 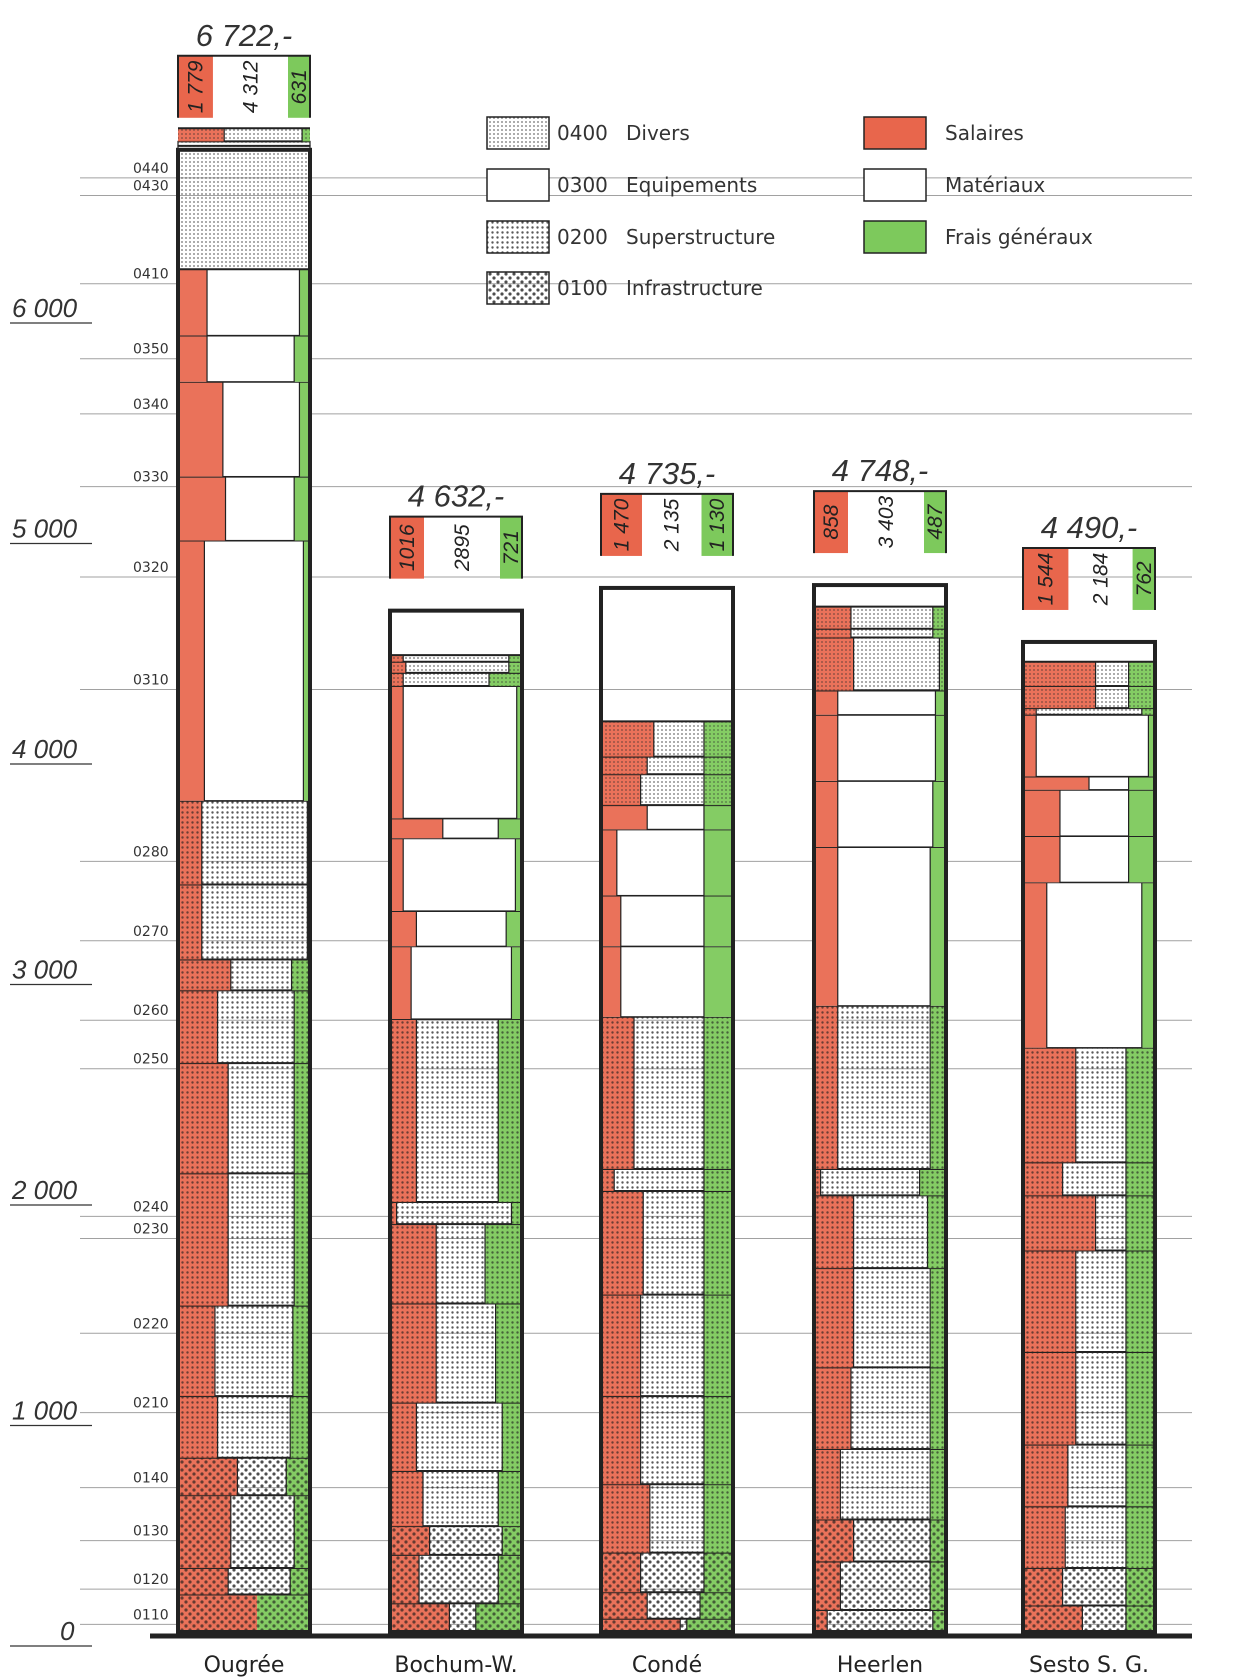 What do you see at coordinates (588, 133) in the screenshot?
I see `legend-category-0400: 0400 Divers` at bounding box center [588, 133].